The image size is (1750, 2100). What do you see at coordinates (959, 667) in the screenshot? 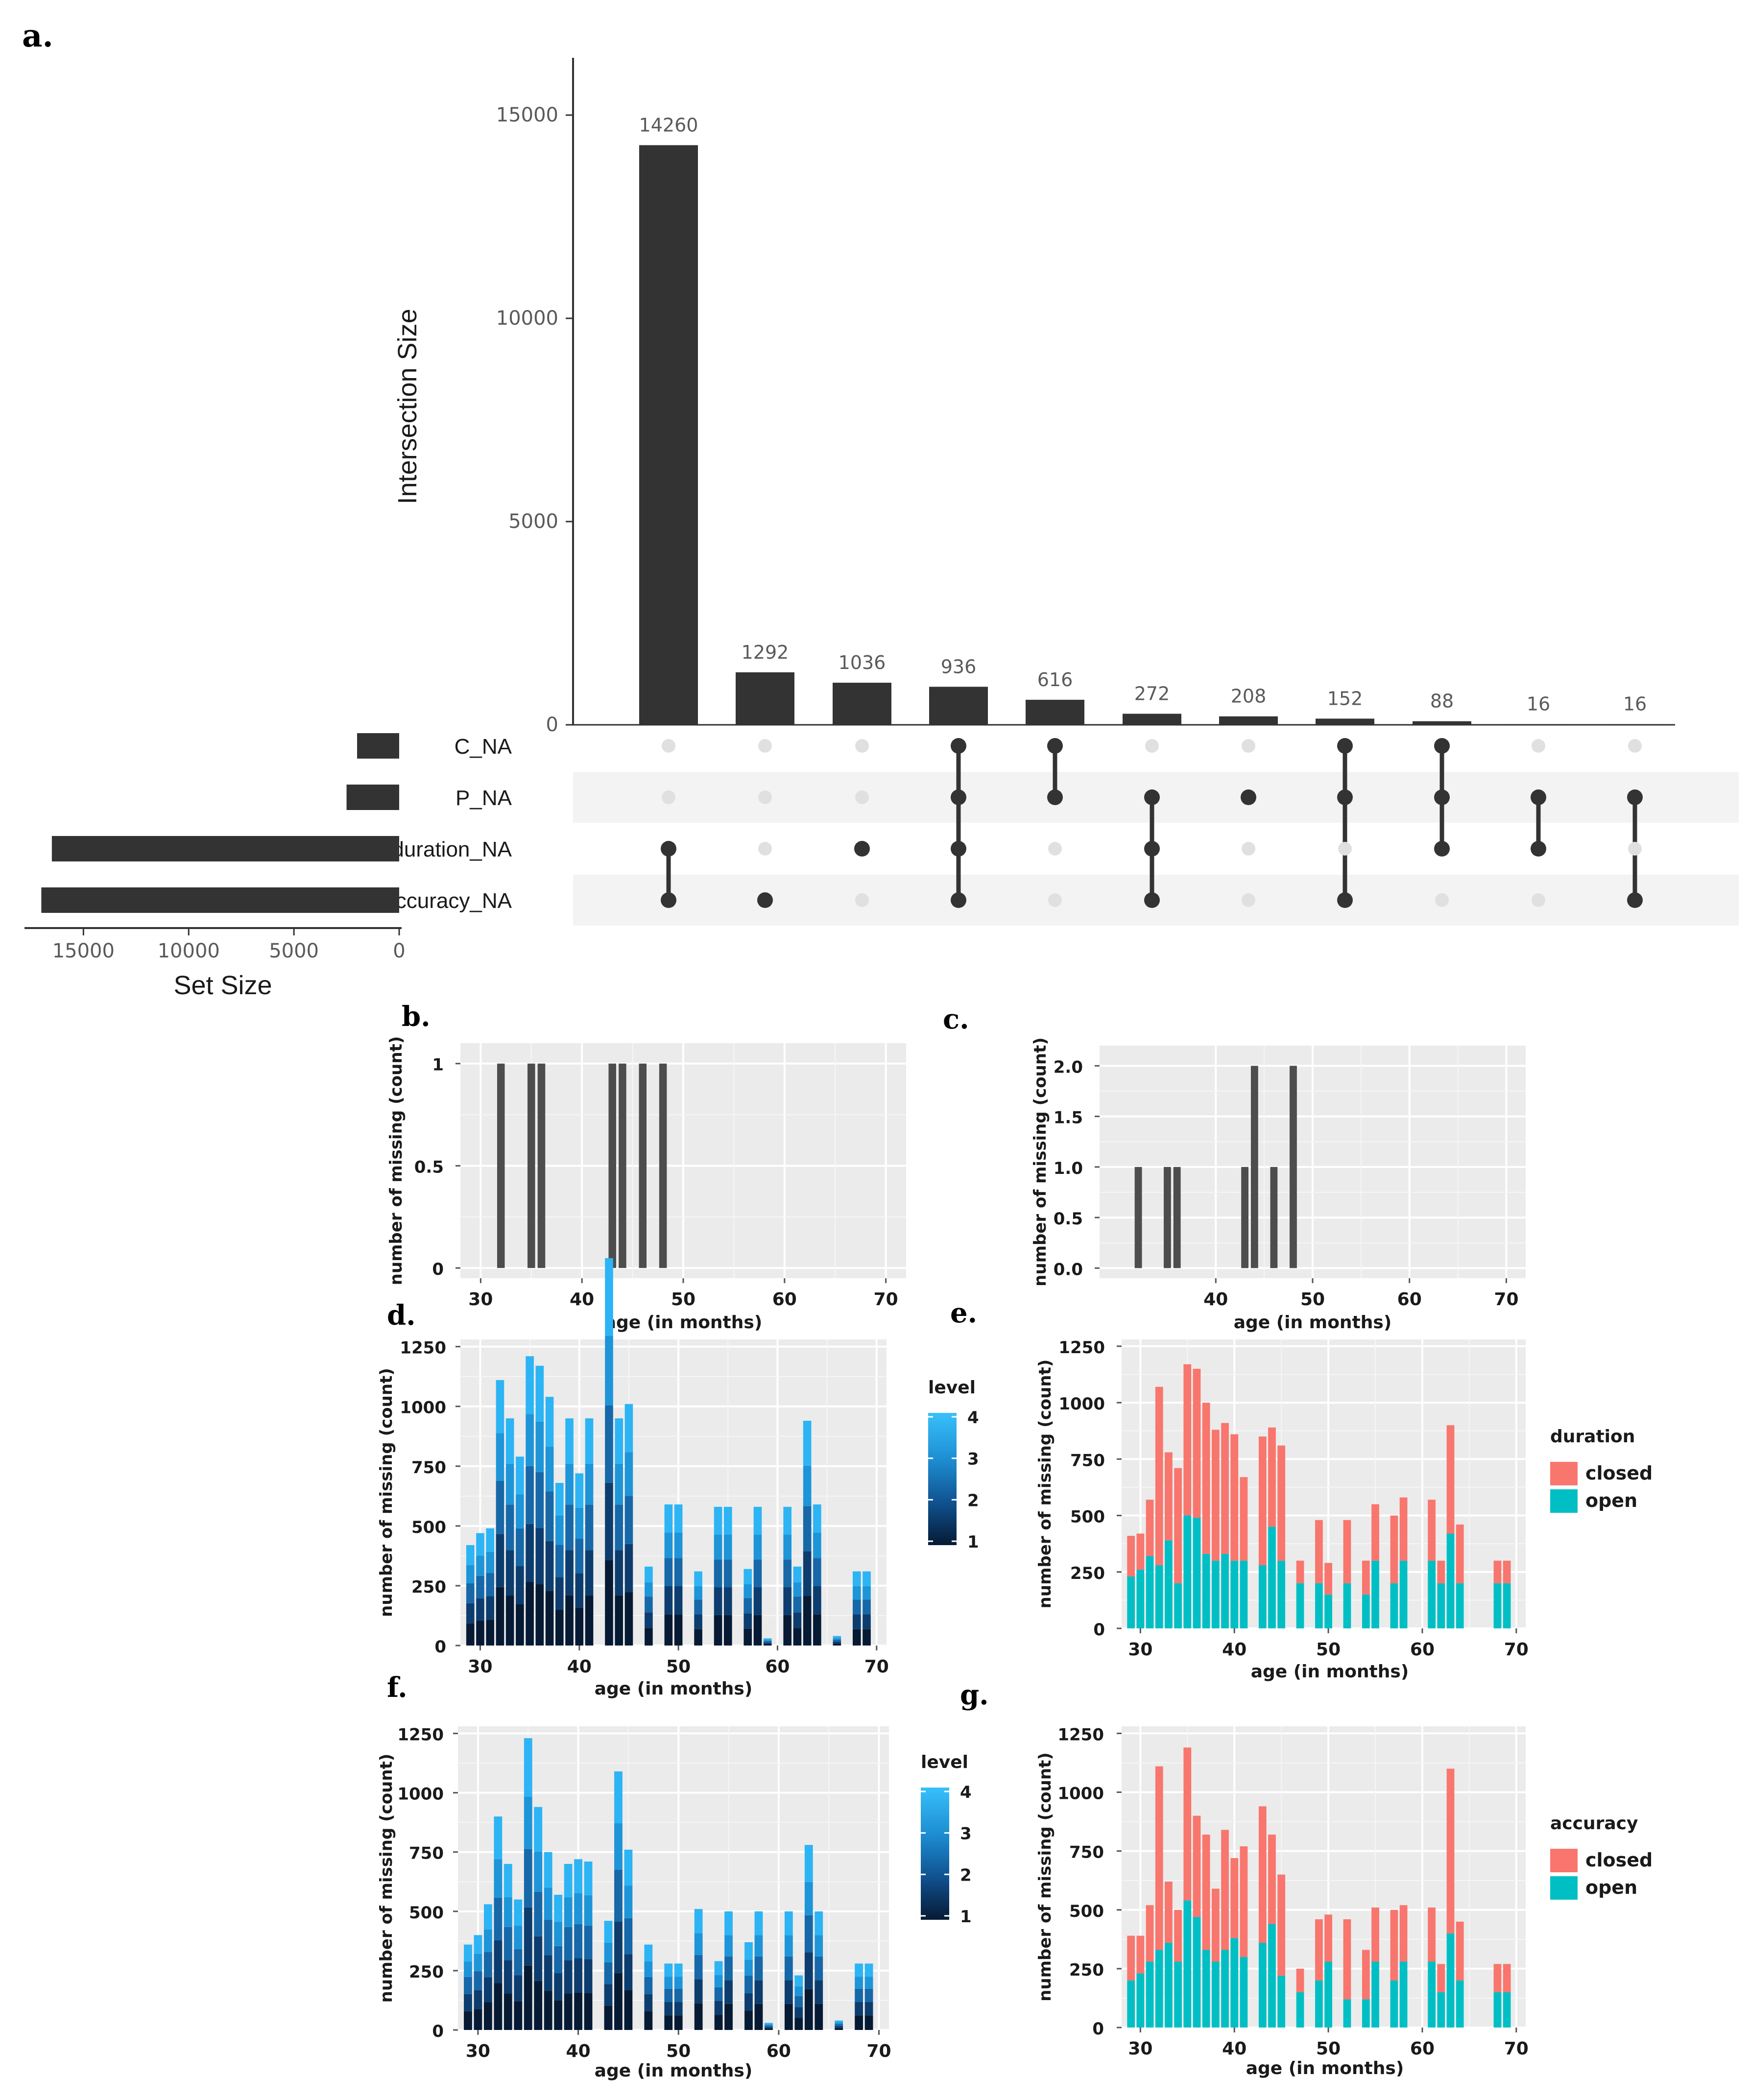
I see `intersection-value-label: 936` at bounding box center [959, 667].